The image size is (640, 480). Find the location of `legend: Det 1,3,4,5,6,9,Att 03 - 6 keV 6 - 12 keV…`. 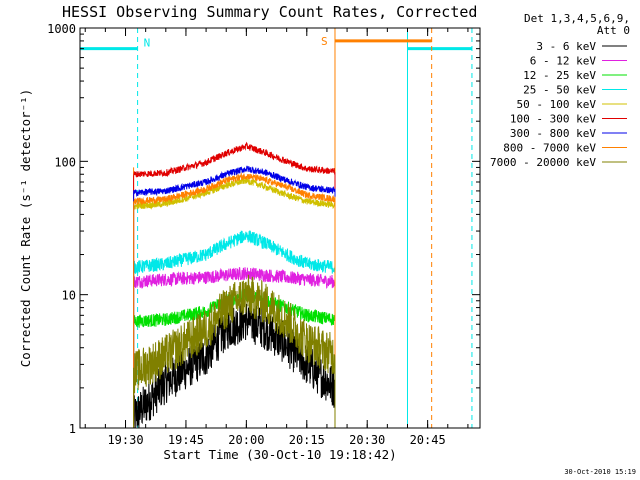

legend: Det 1,3,4,5,6,9,Att 03 - 6 keV 6 - 12 keV… is located at coordinates (560, 90).